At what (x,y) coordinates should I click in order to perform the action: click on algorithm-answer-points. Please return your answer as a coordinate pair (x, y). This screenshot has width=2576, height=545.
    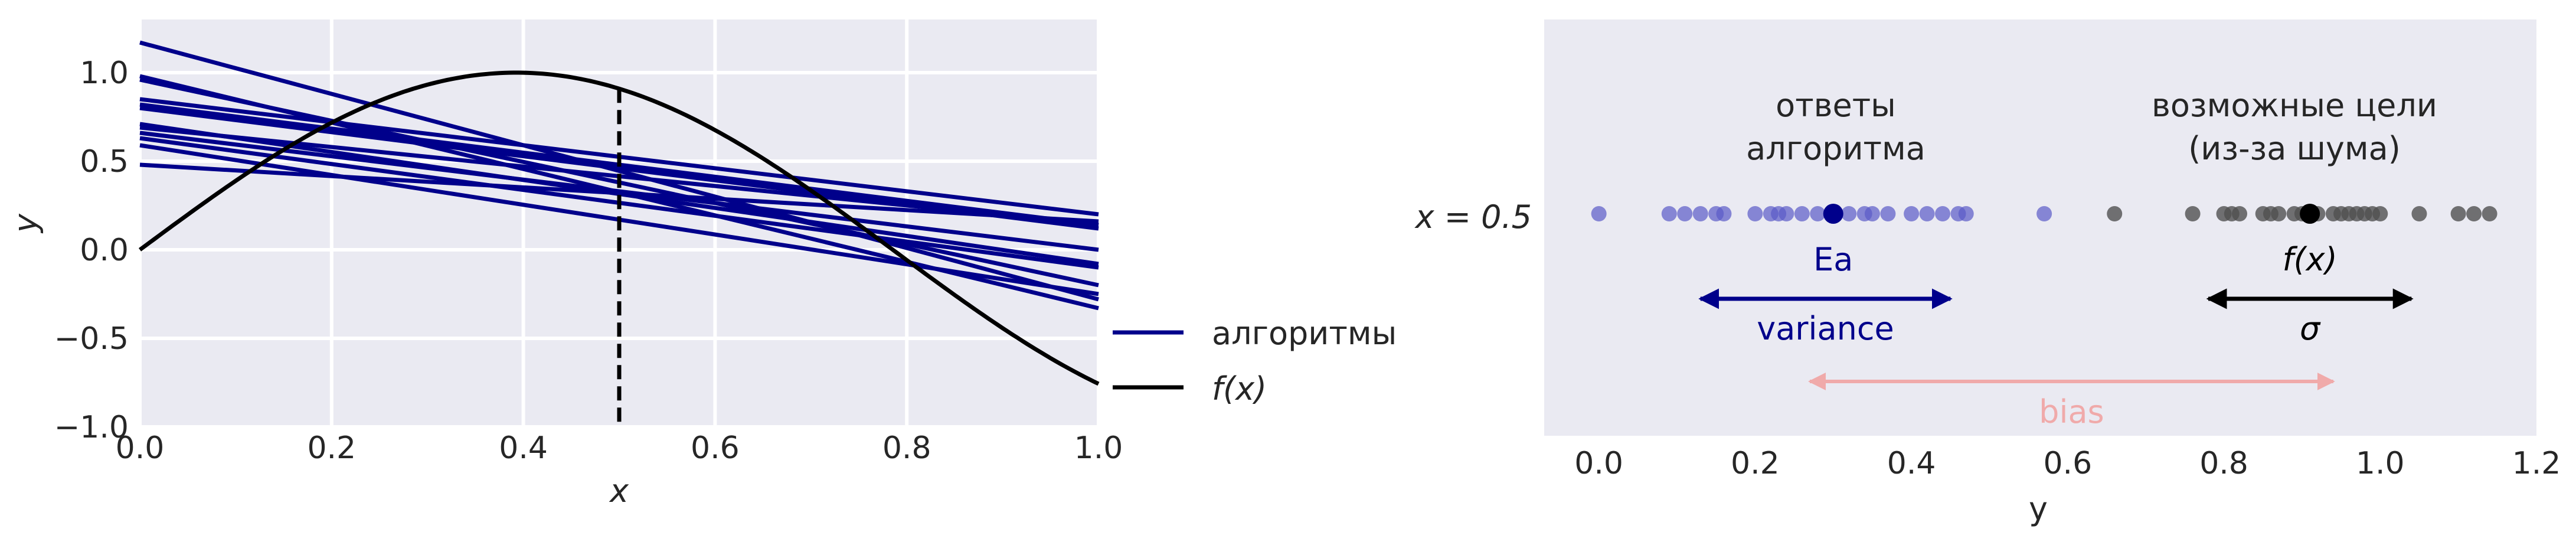
    Looking at the image, I should click on (1821, 214).